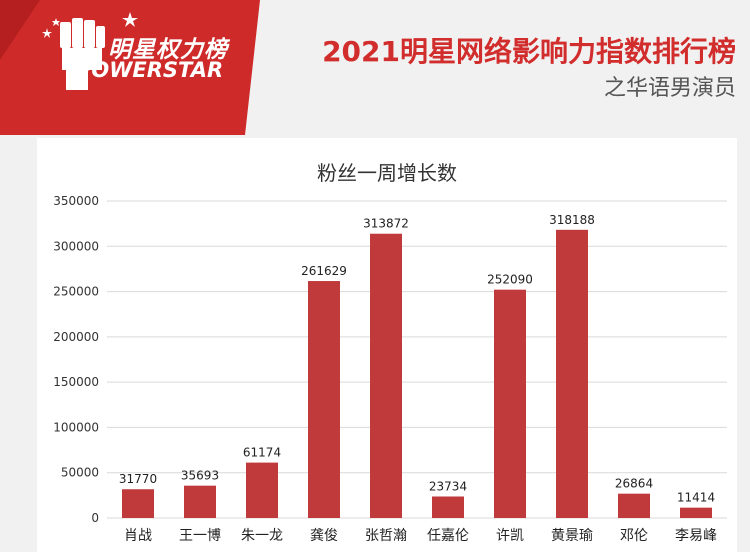  Describe the element at coordinates (572, 220) in the screenshot. I see `data-label: 318188` at that location.